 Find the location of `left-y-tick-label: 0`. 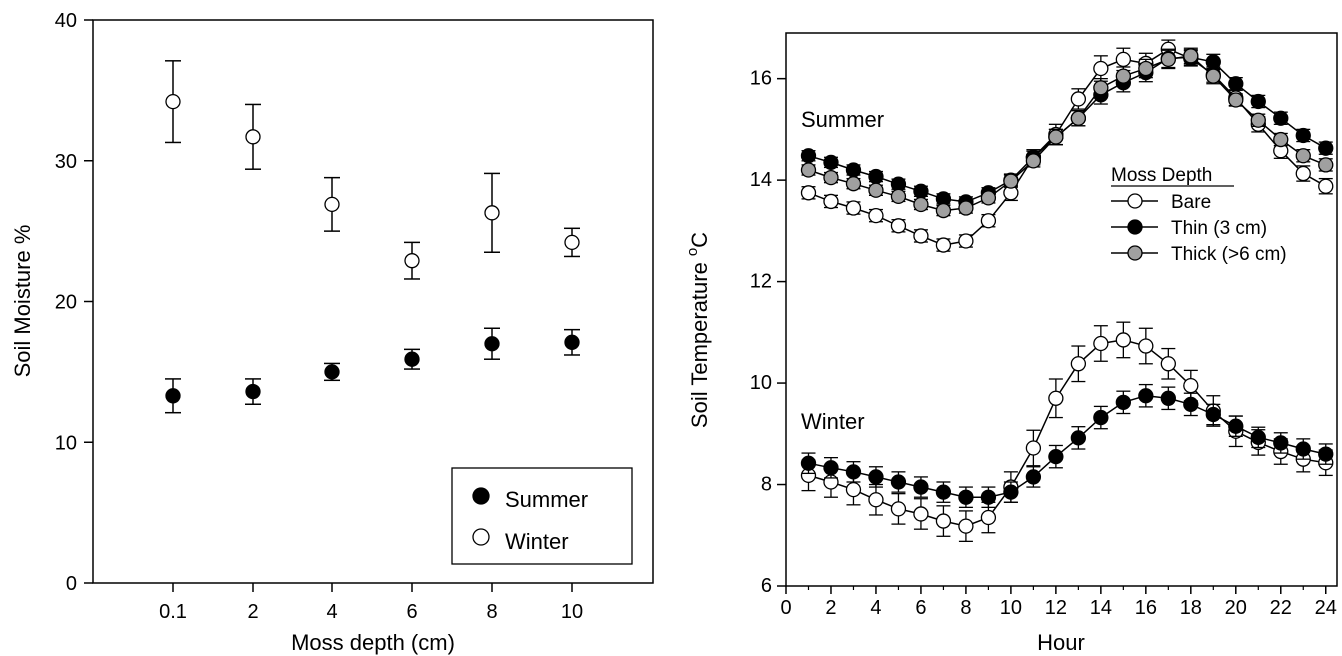

left-y-tick-label: 0 is located at coordinates (71, 584).